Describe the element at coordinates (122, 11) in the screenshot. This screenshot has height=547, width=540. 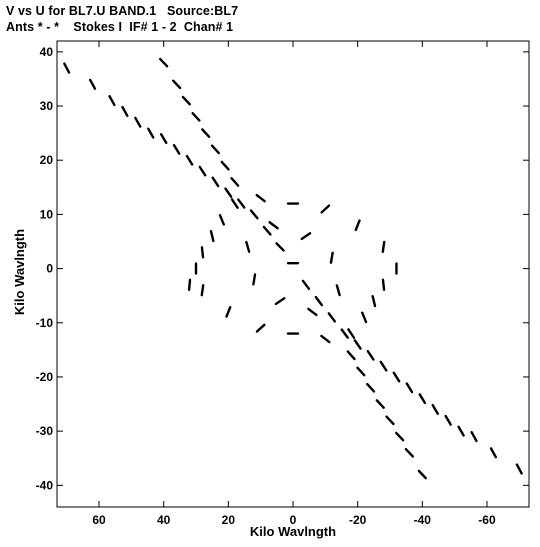
I see `chart-title: V vs U for BL7.U BAND.1 Source:BL7` at that location.